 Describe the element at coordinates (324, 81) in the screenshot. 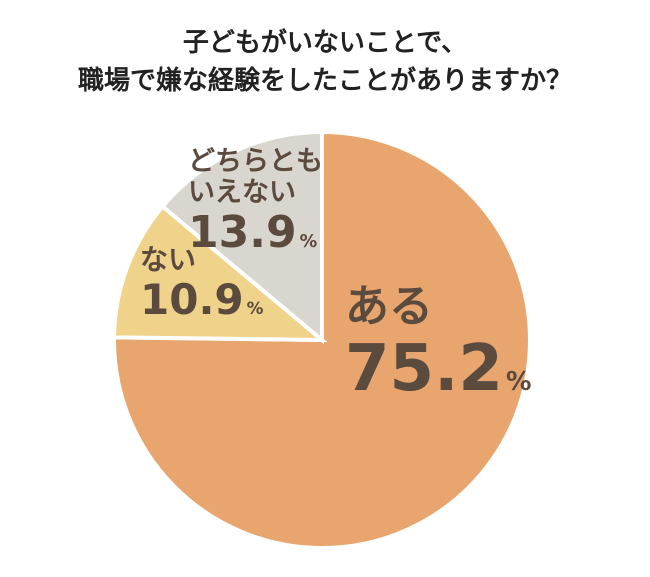

I see `chart-title: 職場で嫌な経験をしたことがありますか？` at that location.